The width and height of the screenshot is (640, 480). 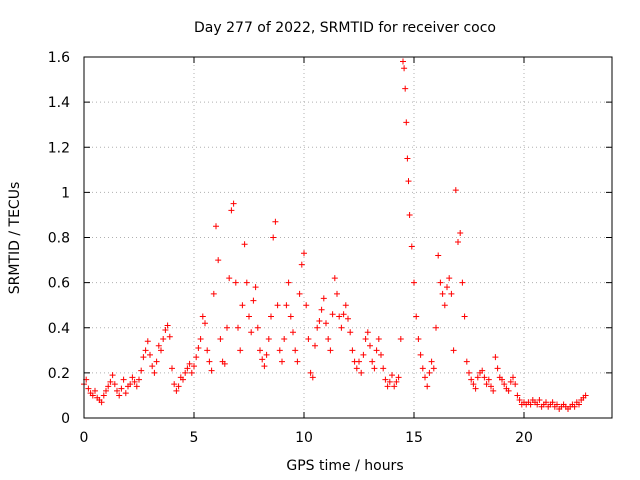 I want to click on y-axis-label: SRMTID / TECUs, so click(x=15, y=238).